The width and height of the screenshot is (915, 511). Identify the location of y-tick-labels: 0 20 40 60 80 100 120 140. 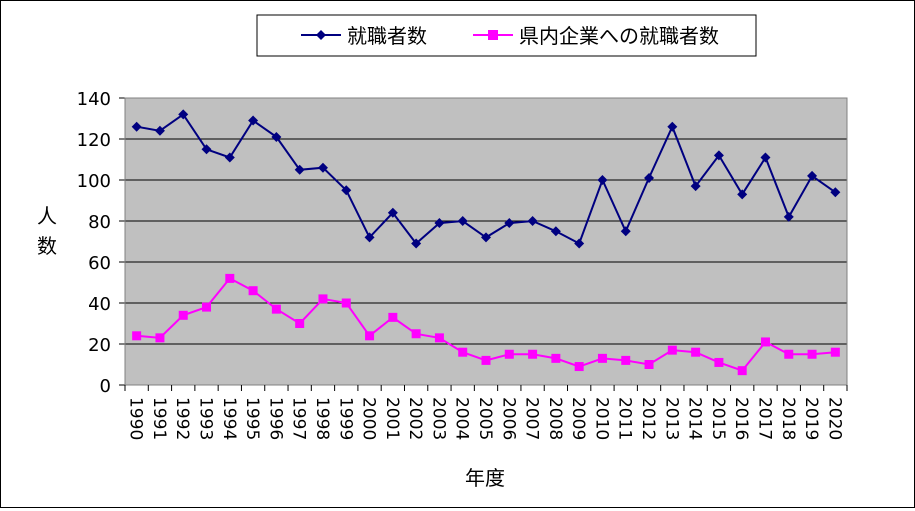
(94, 243).